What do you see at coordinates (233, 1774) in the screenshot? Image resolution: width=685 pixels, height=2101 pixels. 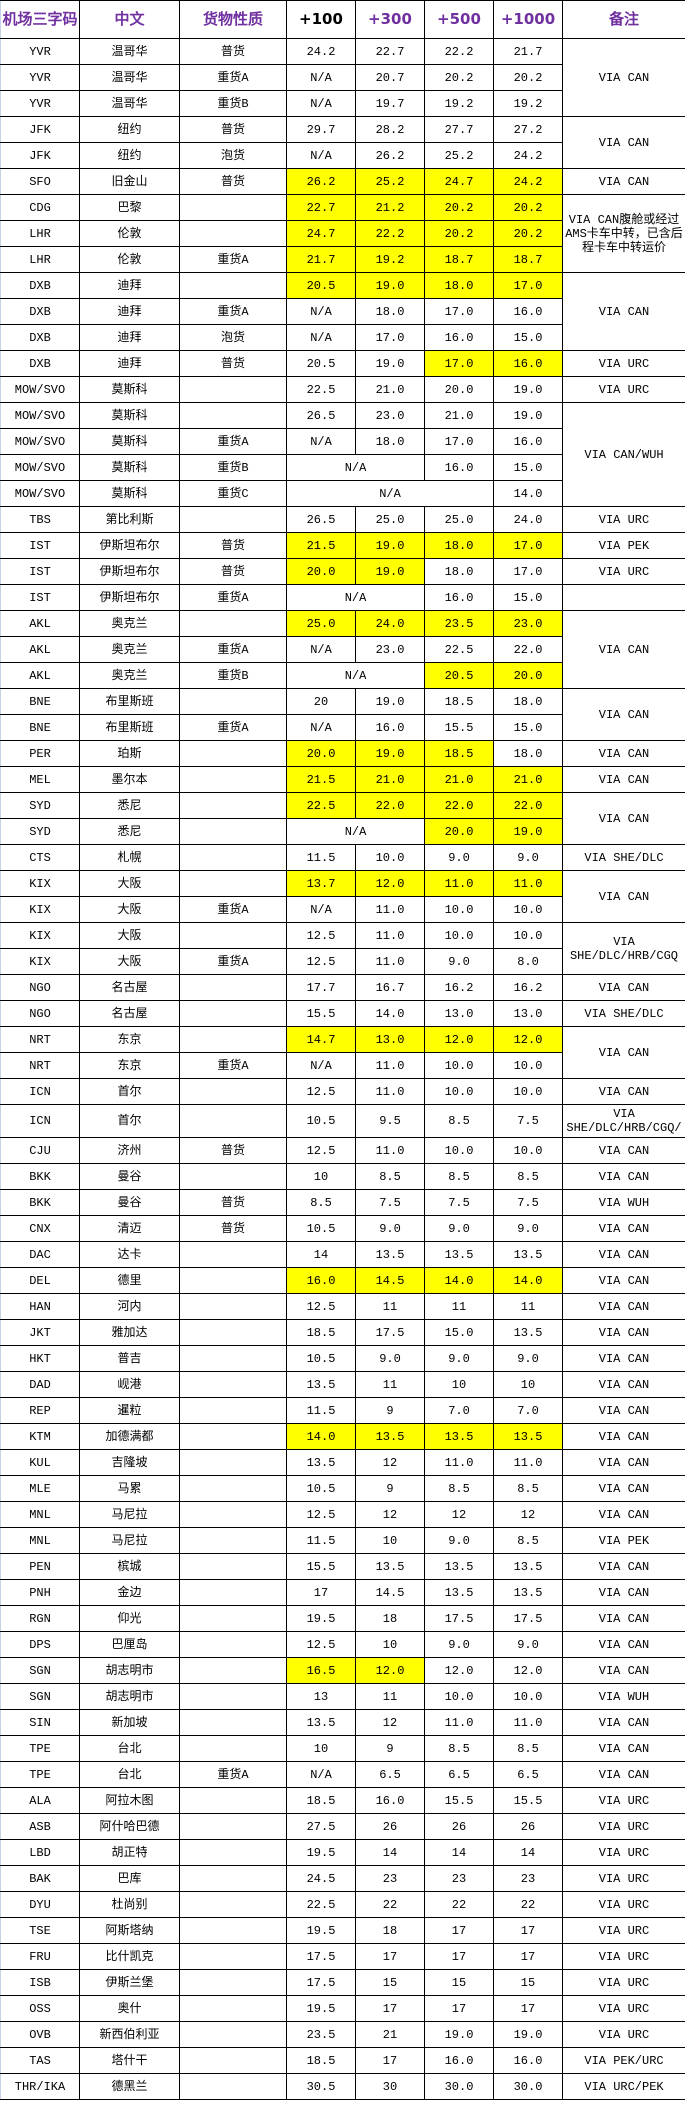 I see `cargo-type: 重货A` at bounding box center [233, 1774].